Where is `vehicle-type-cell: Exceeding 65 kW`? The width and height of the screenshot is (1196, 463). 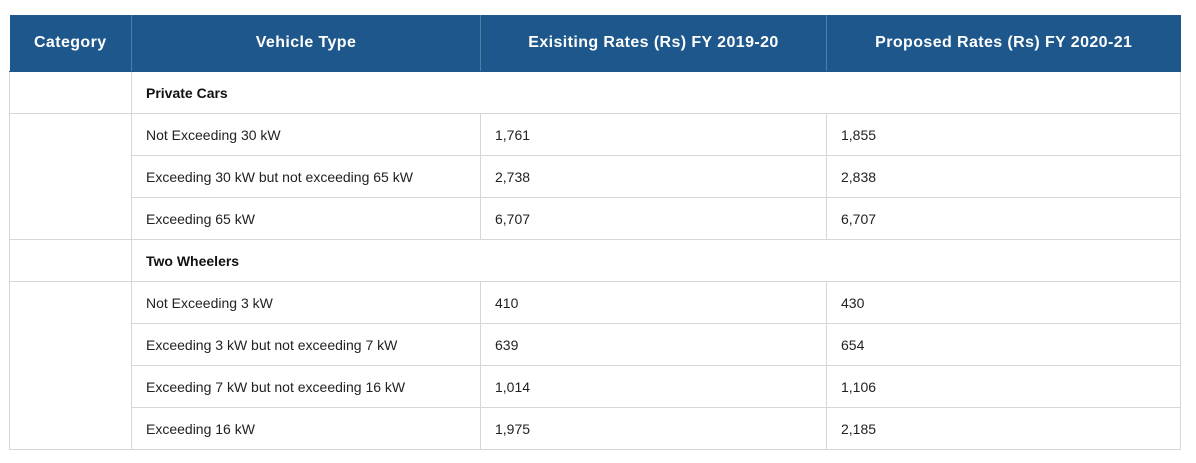
vehicle-type-cell: Exceeding 65 kW is located at coordinates (306, 218).